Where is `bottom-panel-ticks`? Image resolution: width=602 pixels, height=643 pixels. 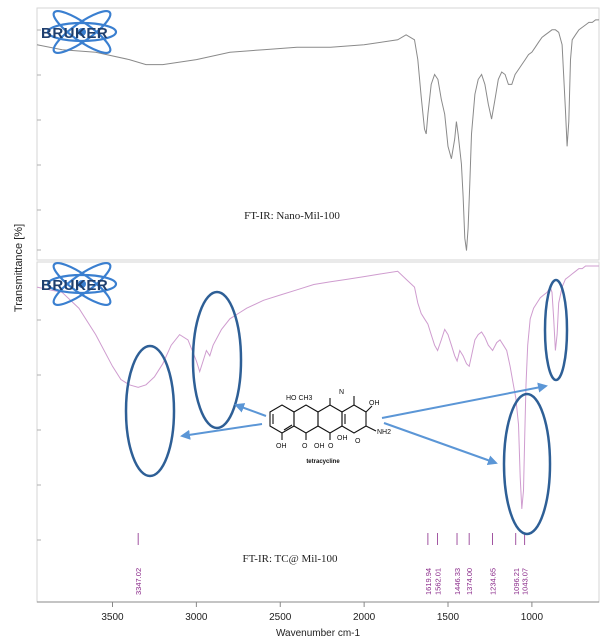 bottom-panel-ticks is located at coordinates (39, 430).